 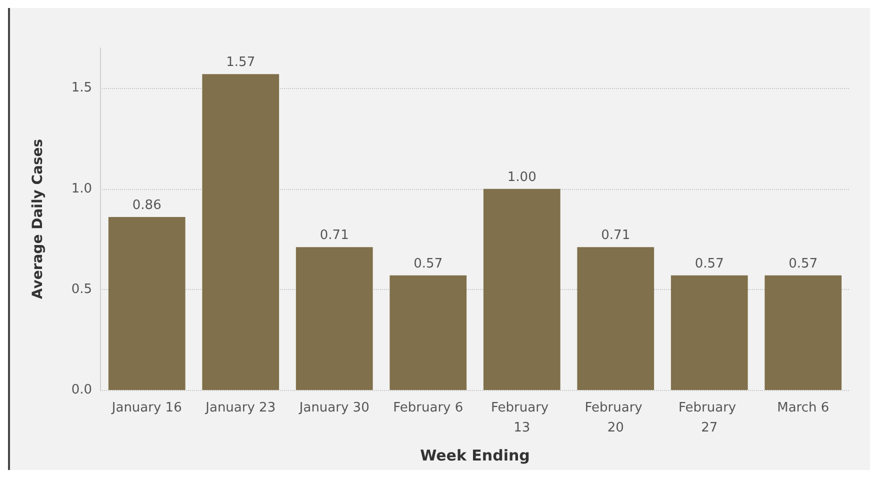 What do you see at coordinates (522, 418) in the screenshot?
I see `x-tick-label: February 13` at bounding box center [522, 418].